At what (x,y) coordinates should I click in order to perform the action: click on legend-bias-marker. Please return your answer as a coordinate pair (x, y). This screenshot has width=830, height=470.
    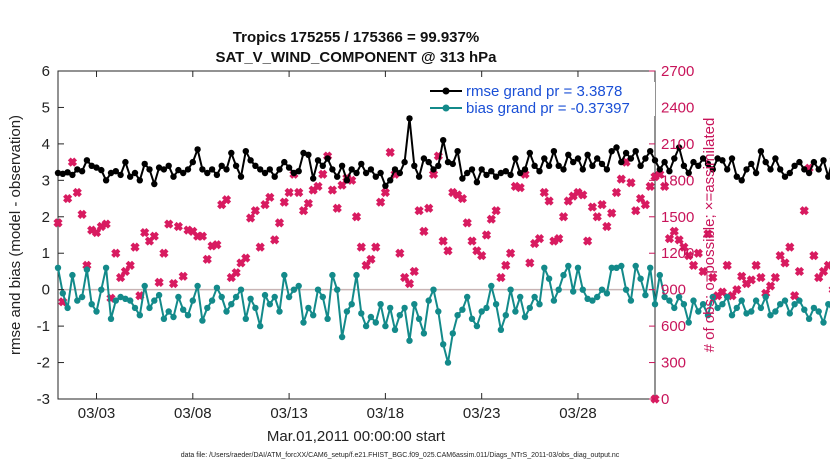
    Looking at the image, I should click on (446, 108).